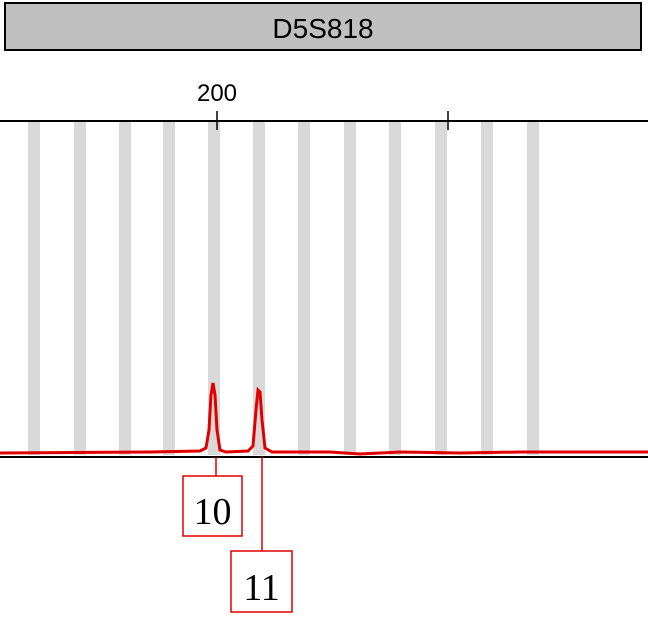 The height and width of the screenshot is (619, 648). What do you see at coordinates (324, 419) in the screenshot?
I see `trace` at bounding box center [324, 419].